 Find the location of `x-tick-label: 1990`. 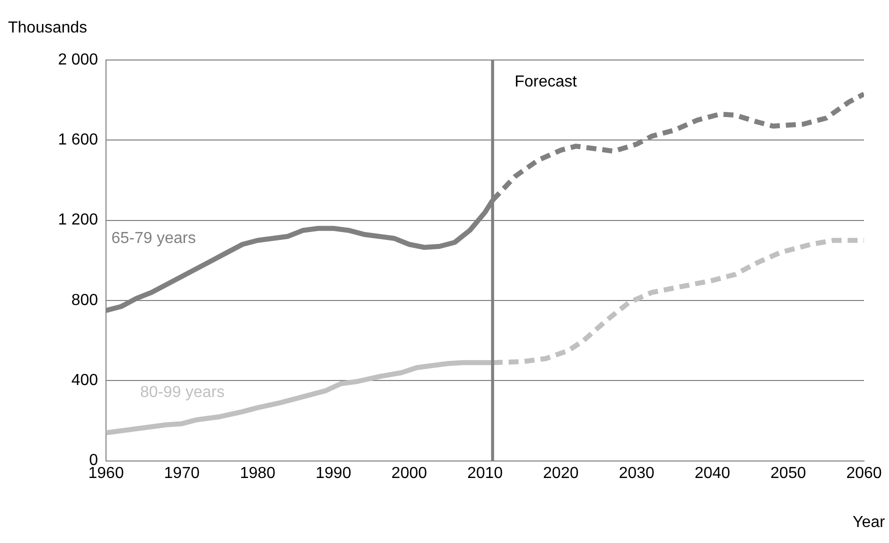

x-tick-label: 1990 is located at coordinates (334, 473).